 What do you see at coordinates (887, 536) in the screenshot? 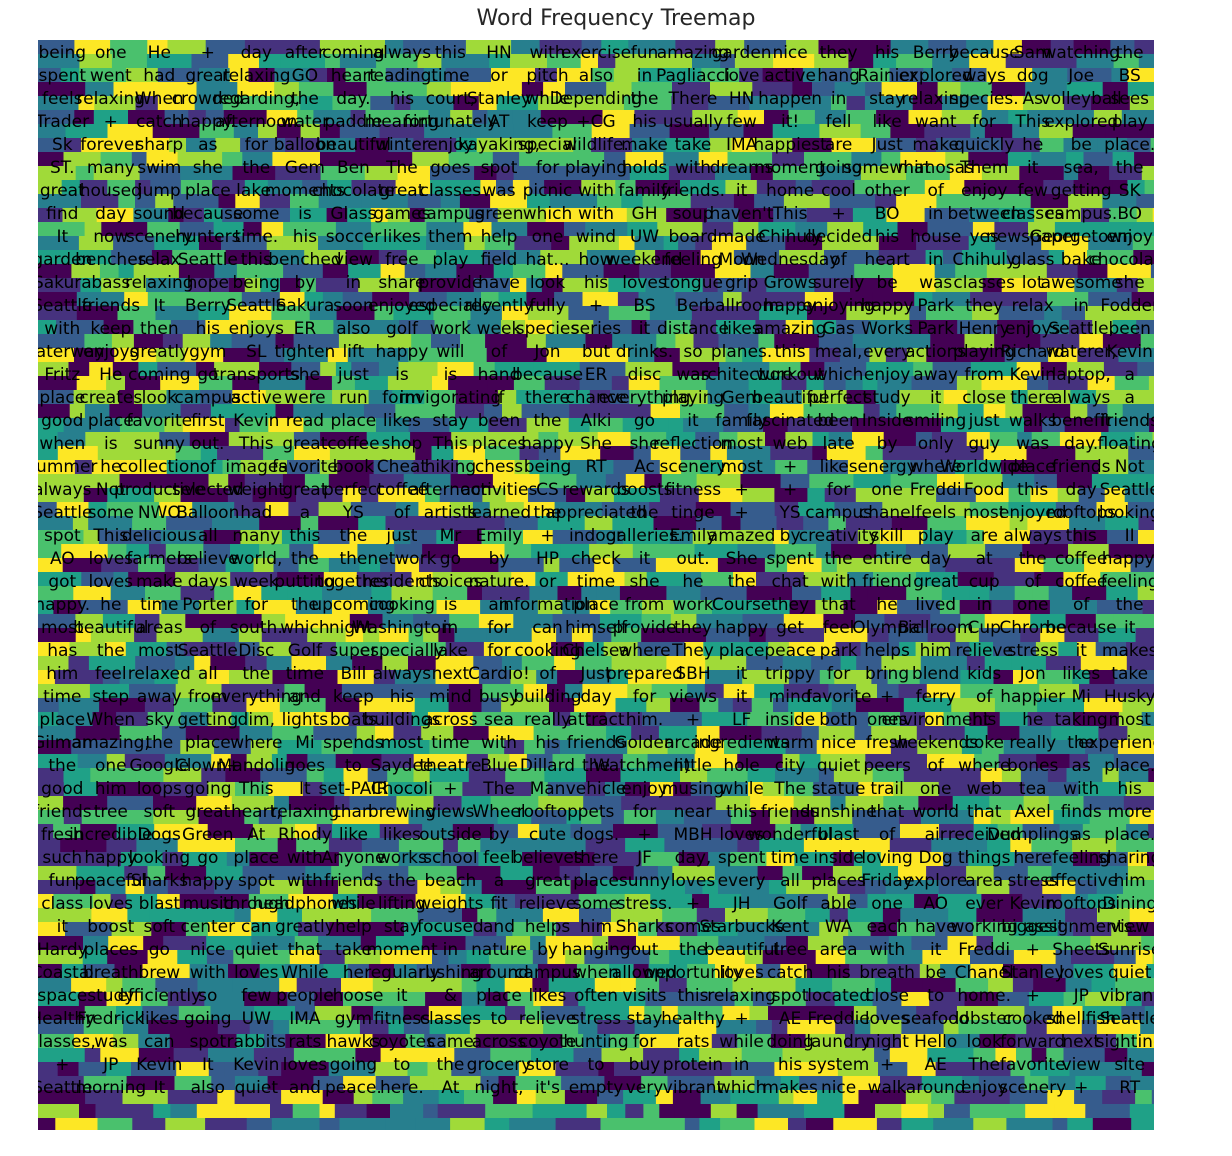
I see `treemap-word-label: skill` at bounding box center [887, 536].